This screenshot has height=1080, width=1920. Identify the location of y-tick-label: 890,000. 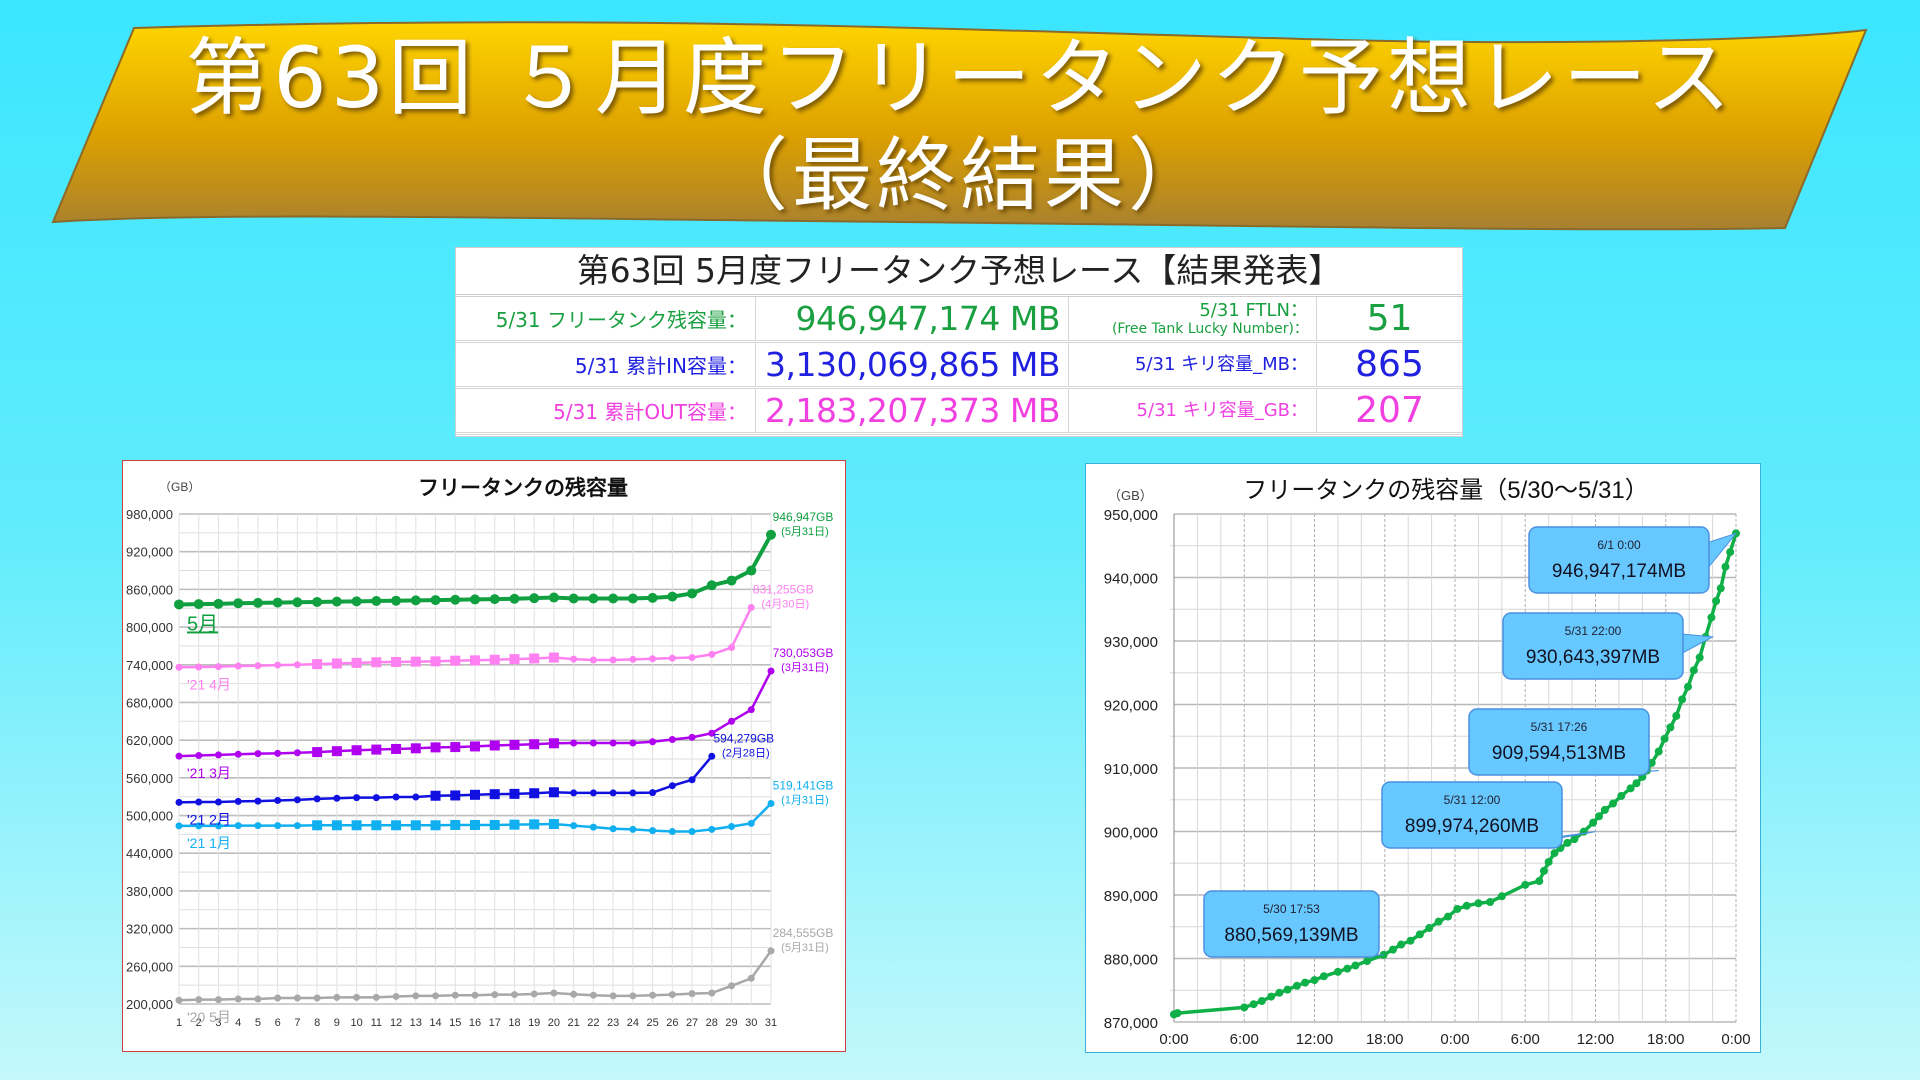
(1131, 896).